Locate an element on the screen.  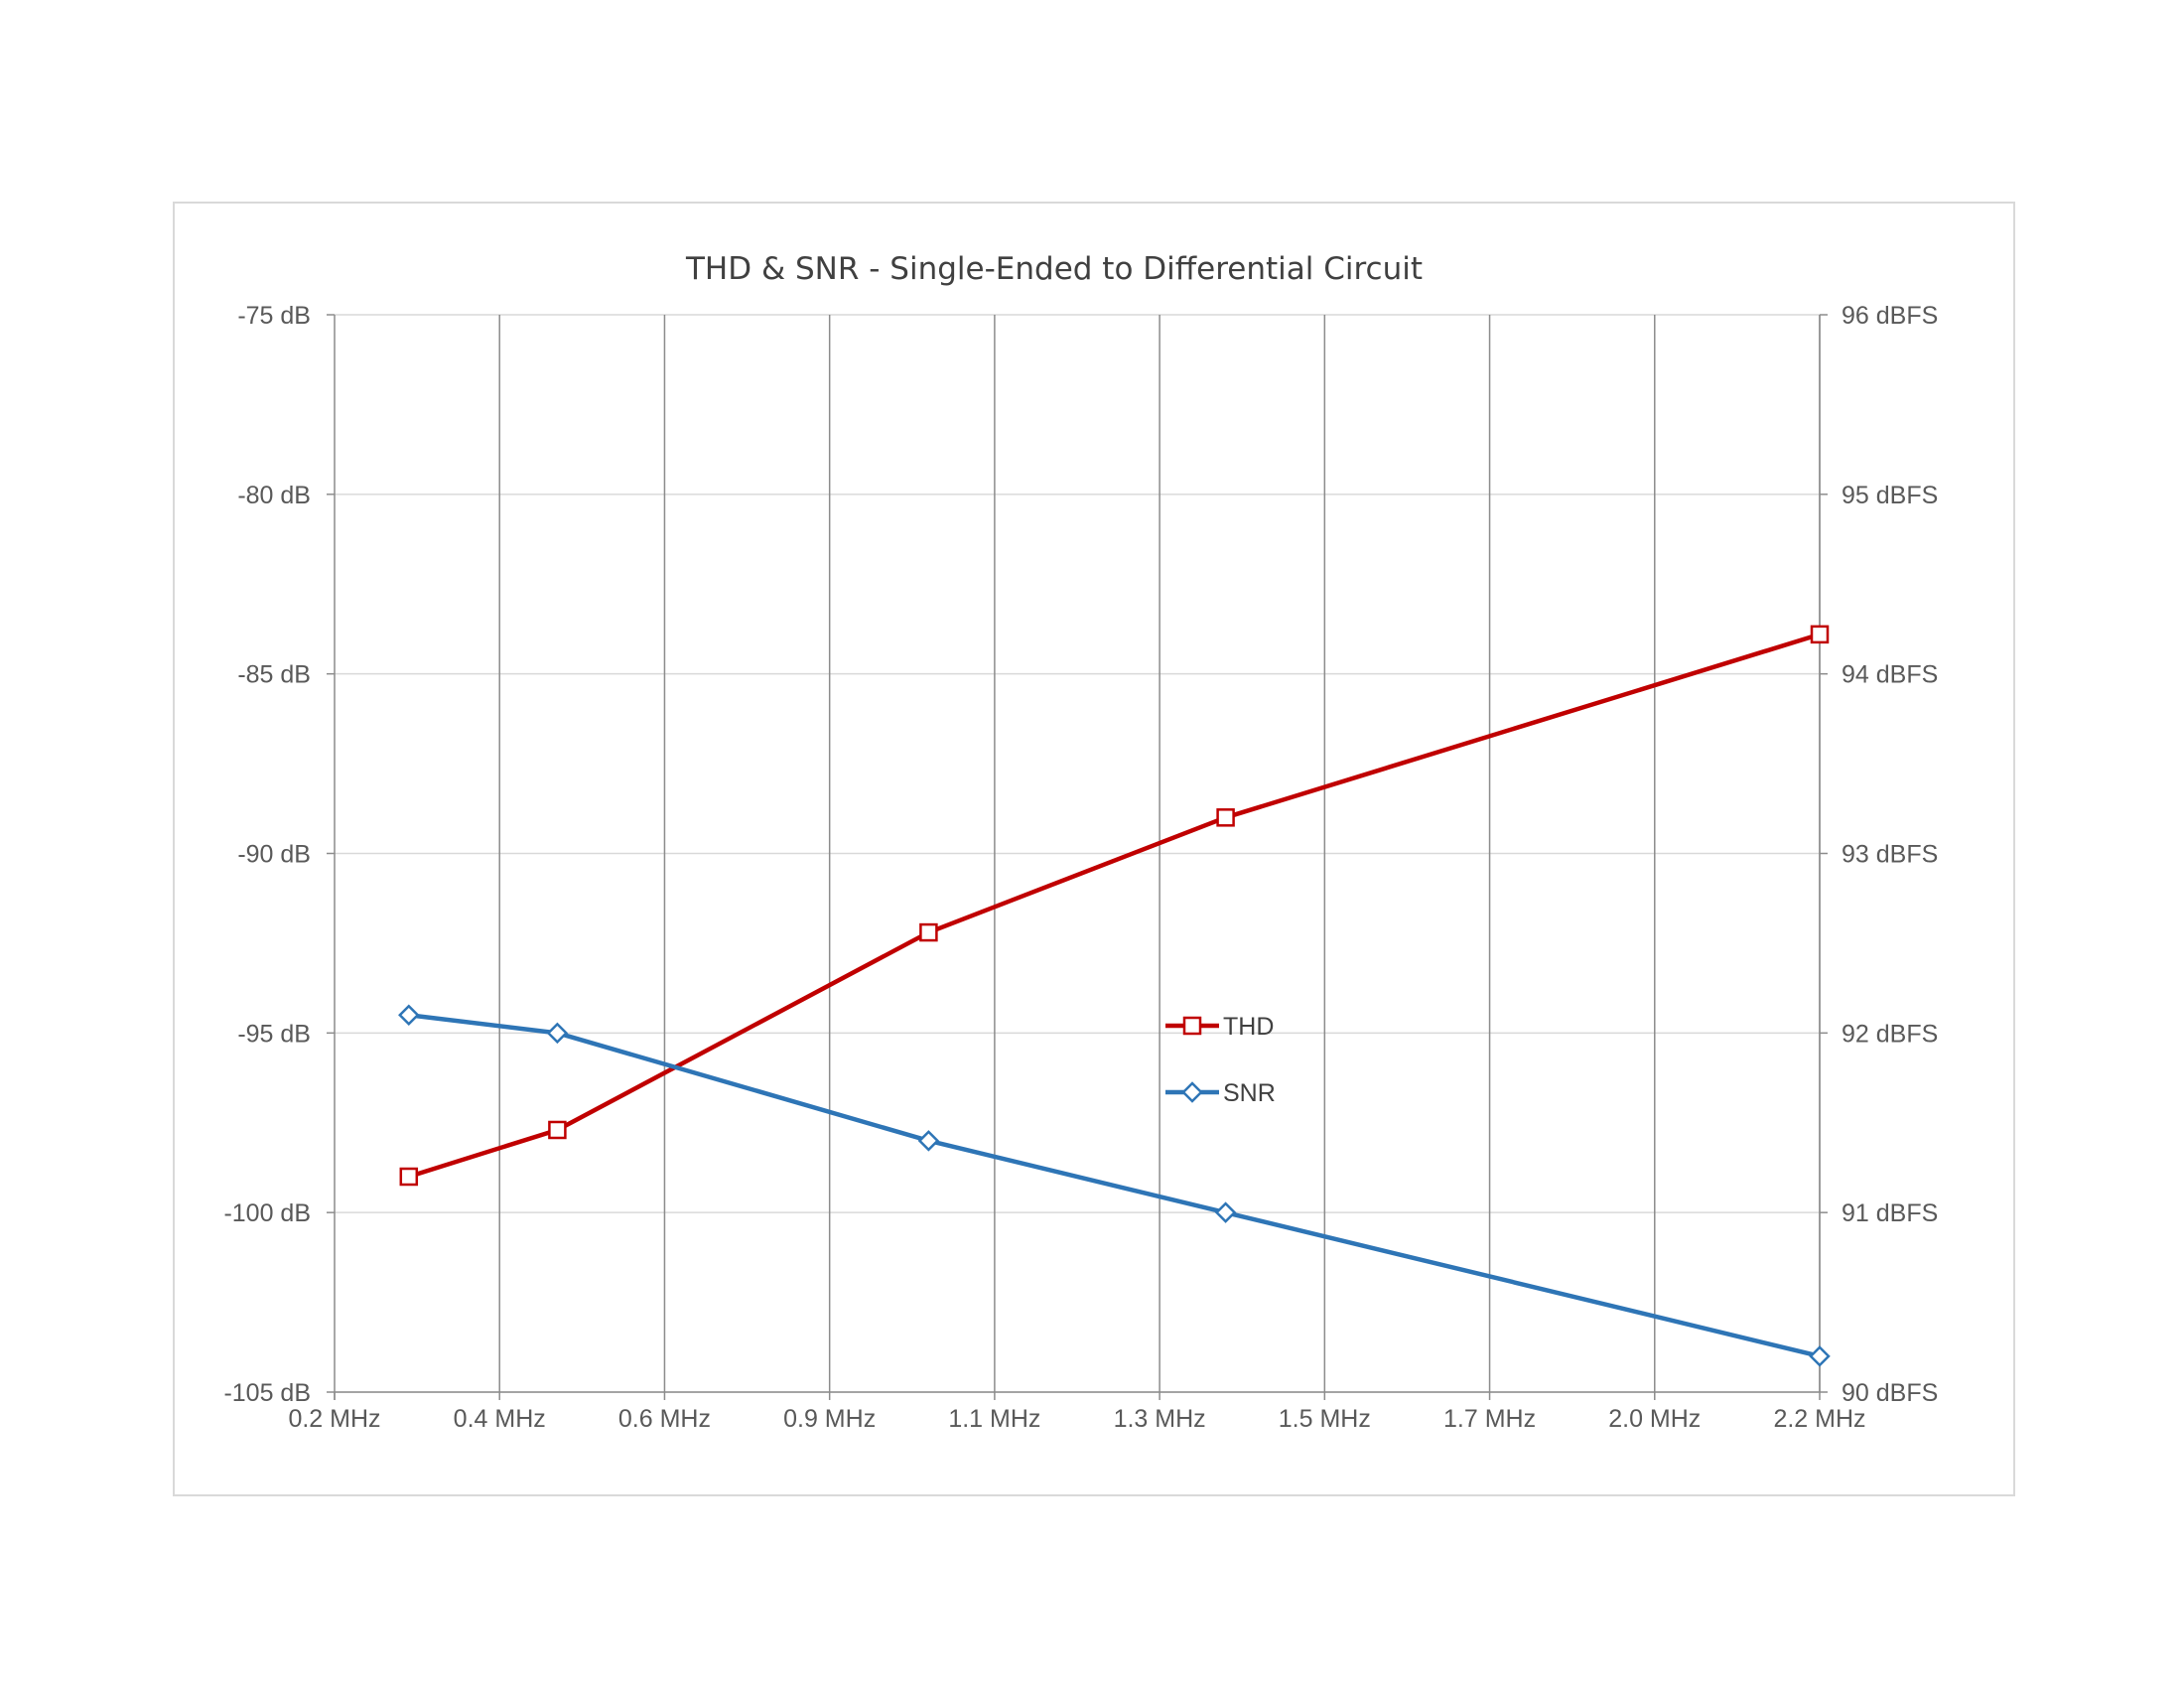
right-tick-label: 92 dBFS is located at coordinates (1890, 1034).